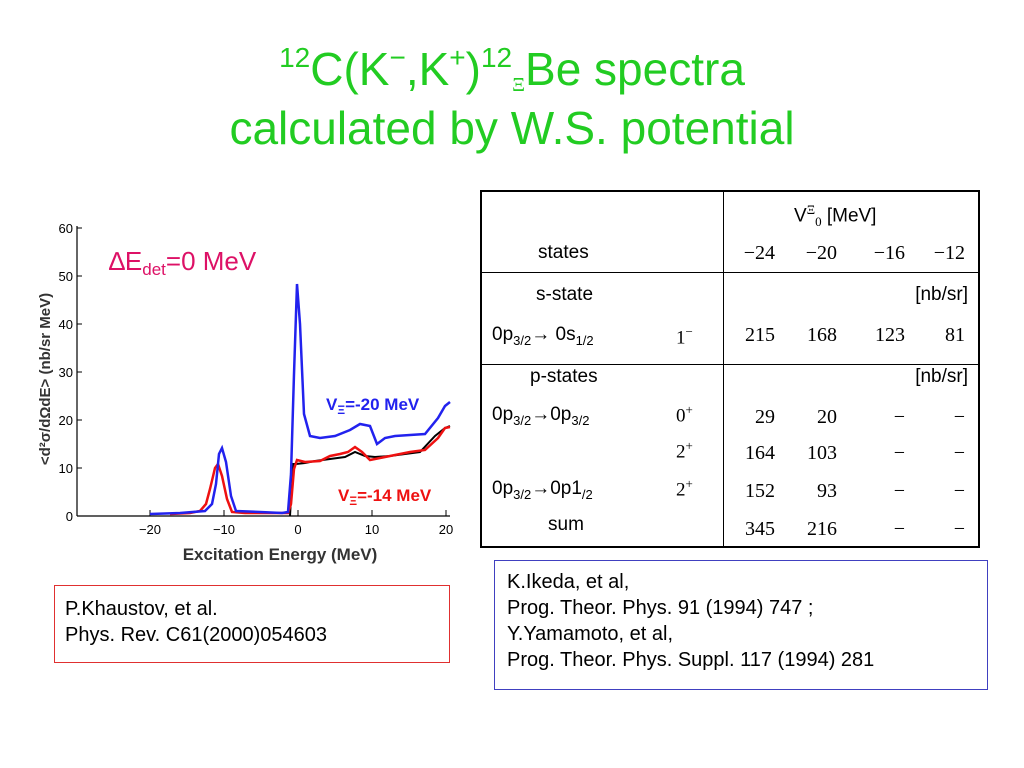 This screenshot has width=1024, height=768. Describe the element at coordinates (835, 216) in the screenshot. I see `potential-header: VΞ0 [MeV]` at that location.